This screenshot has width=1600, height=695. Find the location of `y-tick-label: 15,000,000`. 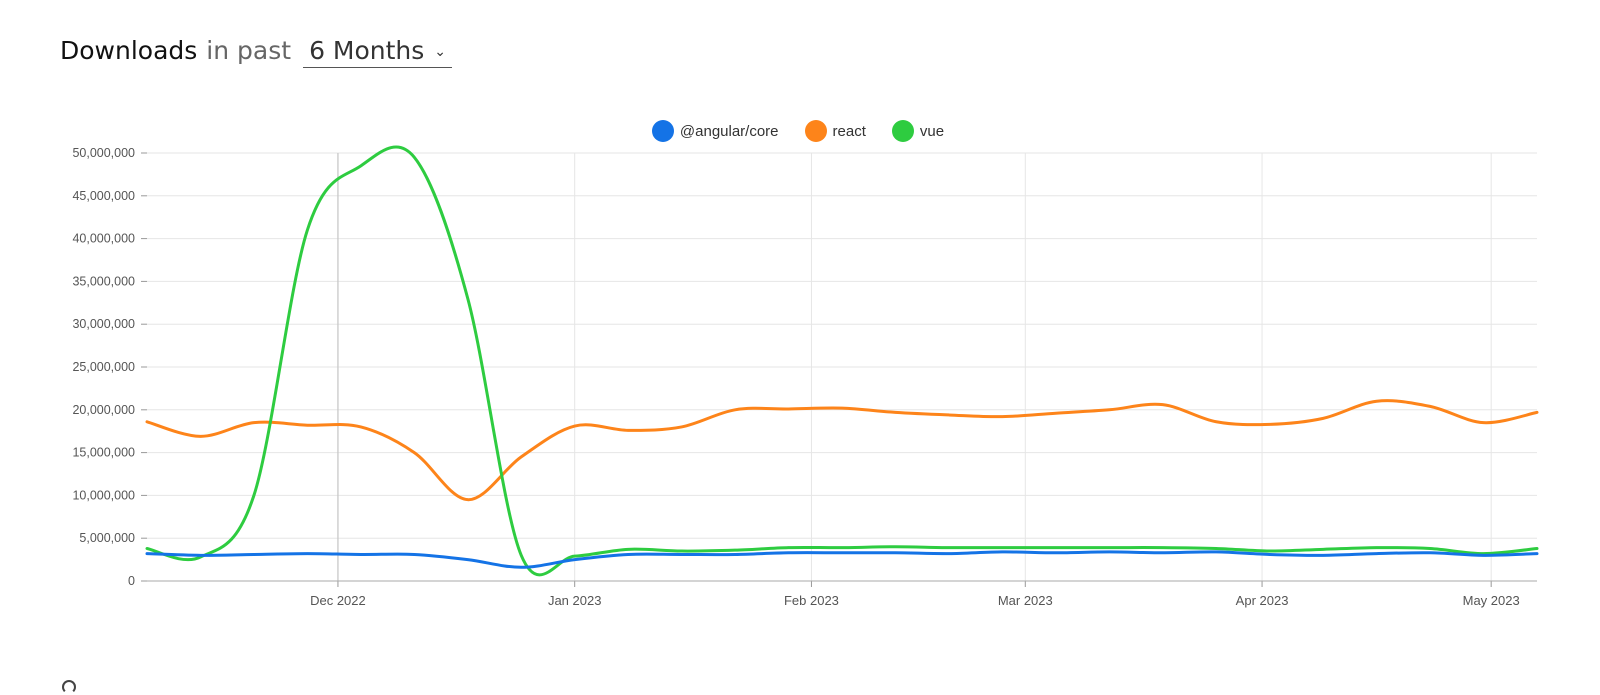

y-tick-label: 15,000,000 is located at coordinates (103, 453).